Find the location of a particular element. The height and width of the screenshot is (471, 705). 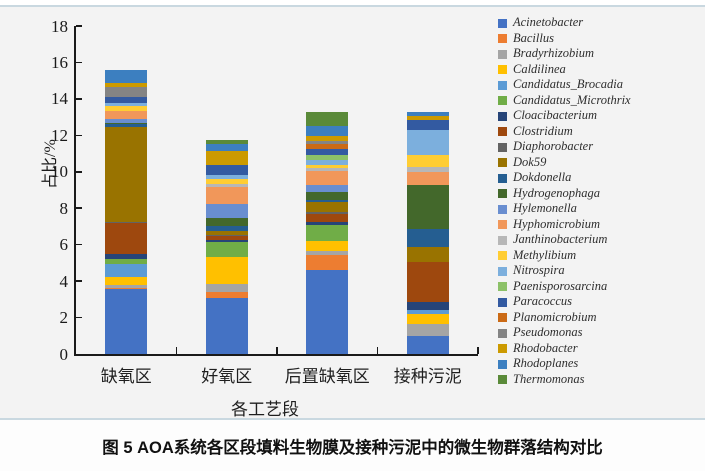

y-tick-label: 4 is located at coordinates (64, 281).